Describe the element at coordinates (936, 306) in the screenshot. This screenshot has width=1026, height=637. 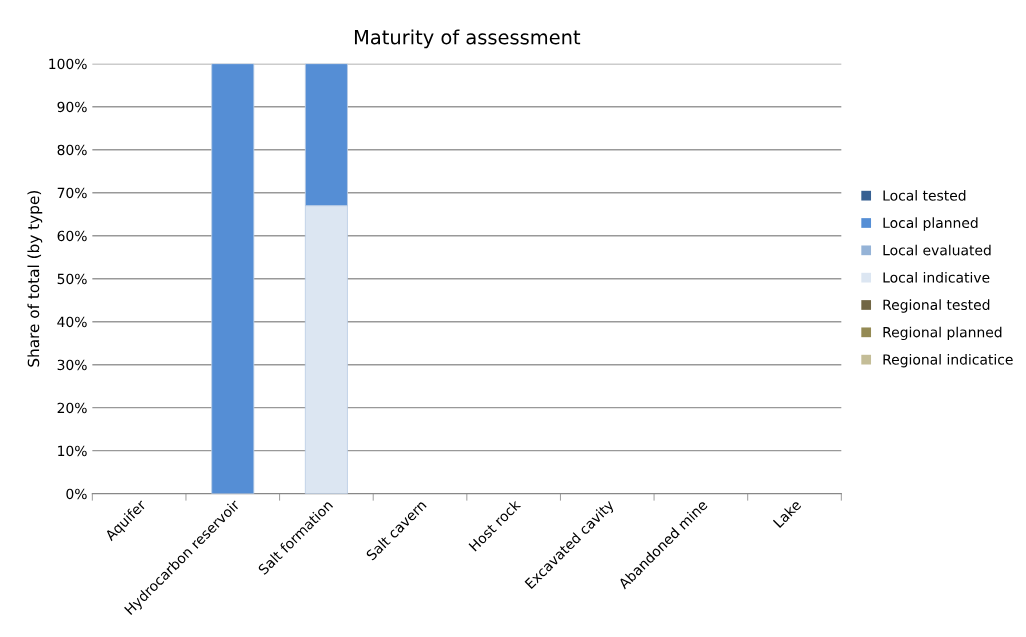
I see `legend-label: Regional tested` at that location.